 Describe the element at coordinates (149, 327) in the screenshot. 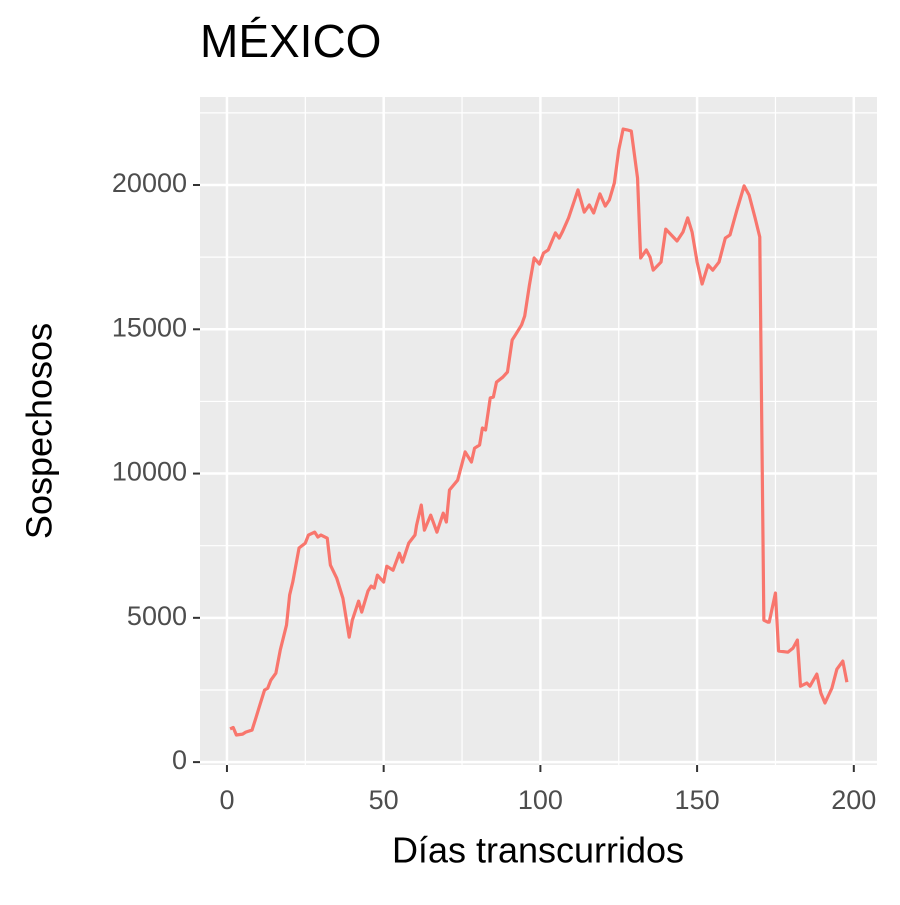

I see `y-tick-label: 15000` at that location.